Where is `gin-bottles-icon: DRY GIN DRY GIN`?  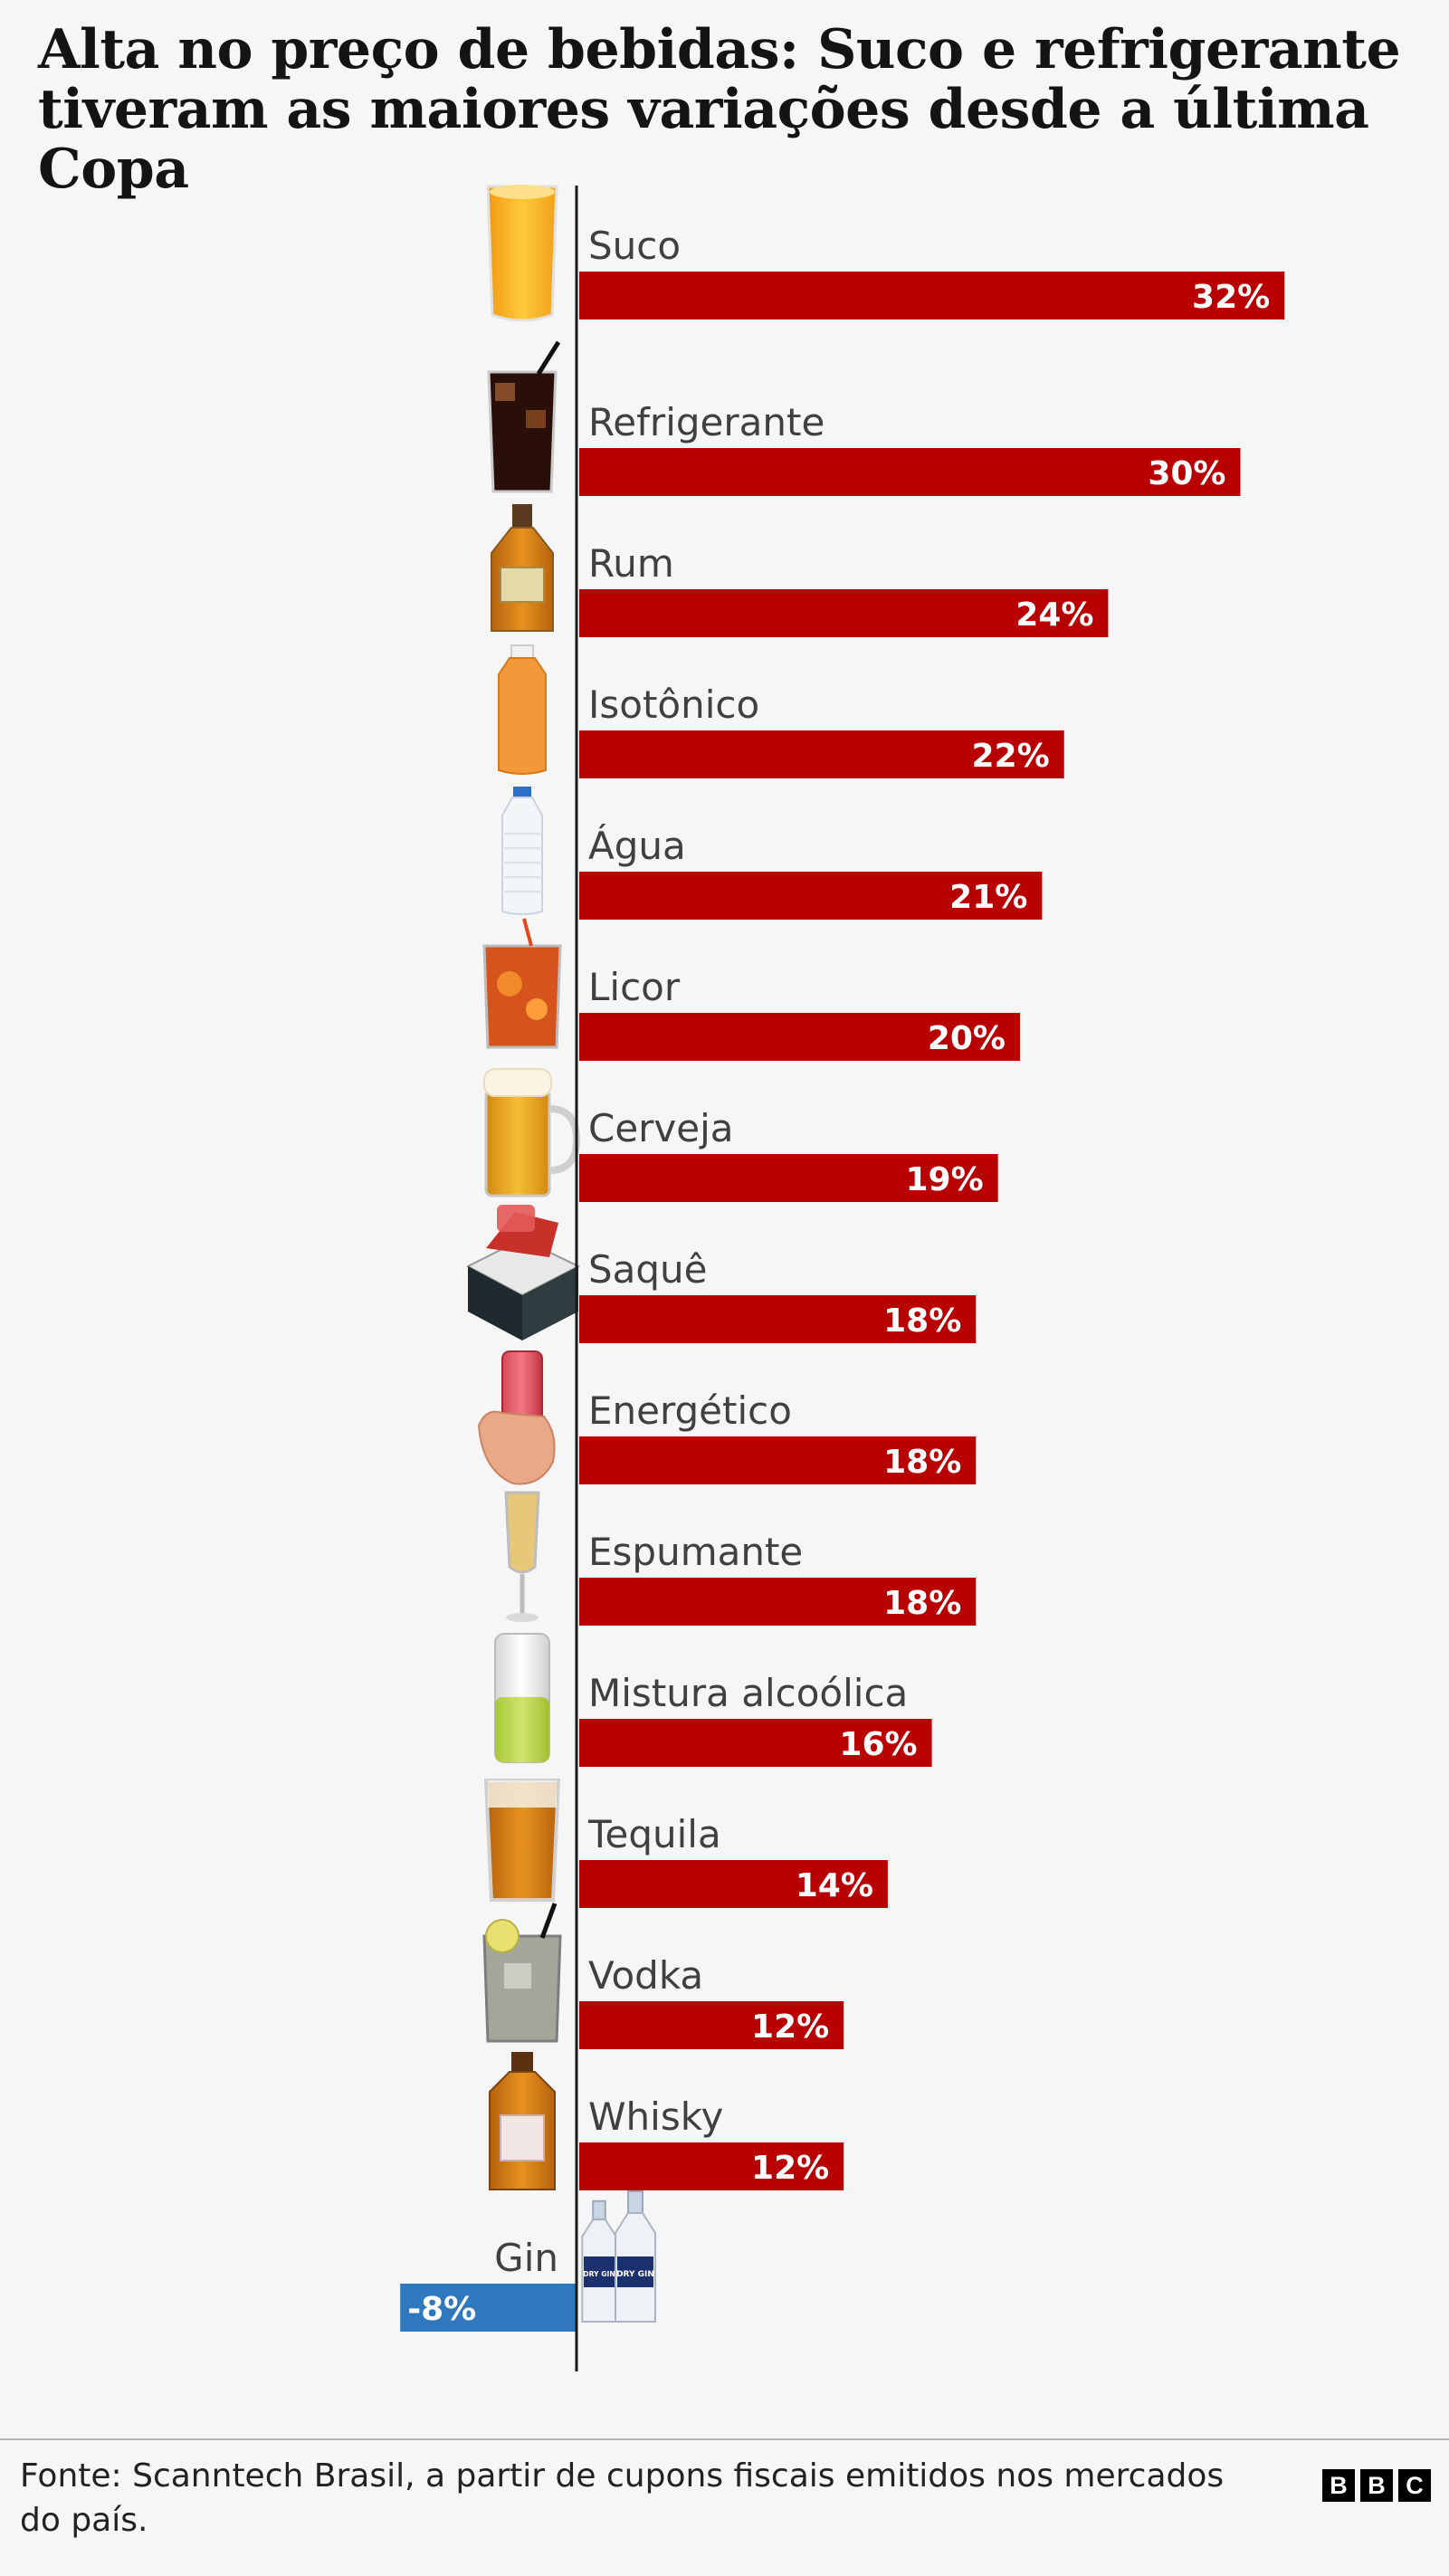
gin-bottles-icon: DRY GIN DRY GIN is located at coordinates (618, 2257).